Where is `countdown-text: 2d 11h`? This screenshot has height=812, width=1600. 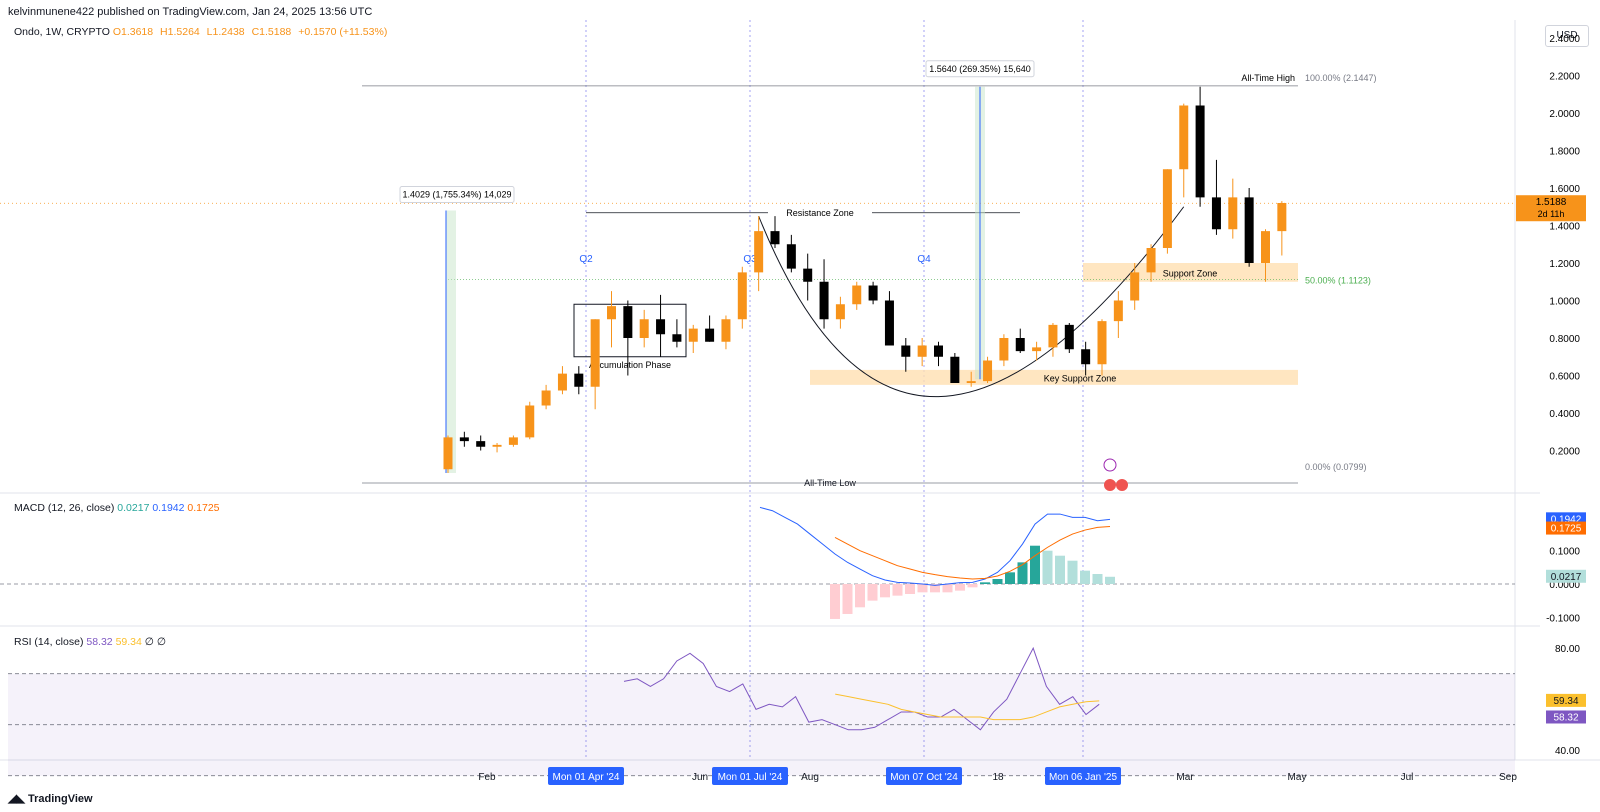 countdown-text: 2d 11h is located at coordinates (1551, 214).